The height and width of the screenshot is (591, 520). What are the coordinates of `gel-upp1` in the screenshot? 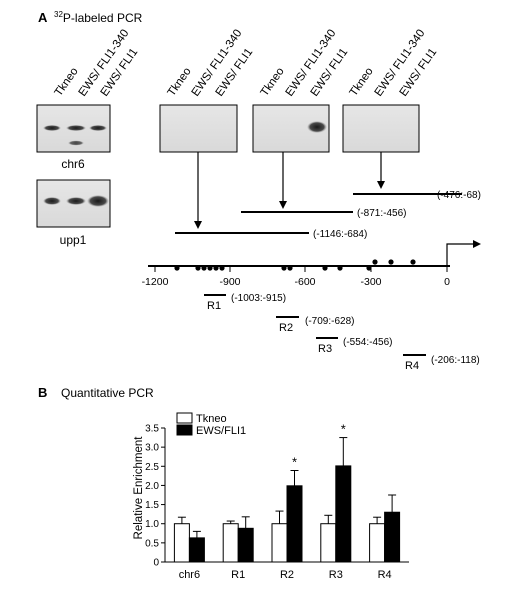 It's located at (73, 203).